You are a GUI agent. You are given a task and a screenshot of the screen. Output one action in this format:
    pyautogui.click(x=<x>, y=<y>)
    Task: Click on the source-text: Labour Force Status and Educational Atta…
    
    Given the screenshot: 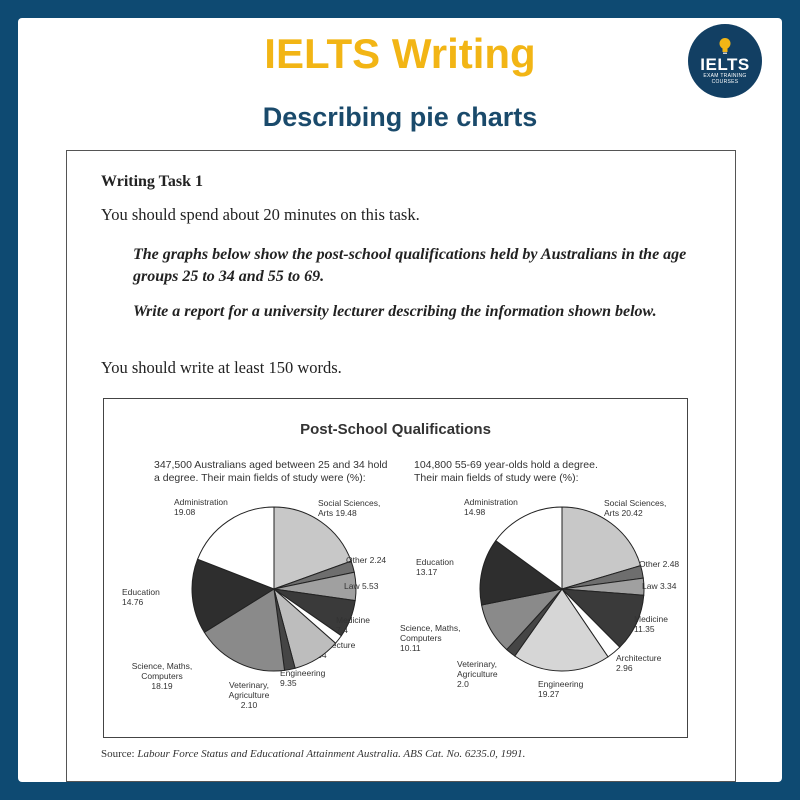 What is the action you would take?
    pyautogui.click(x=331, y=754)
    